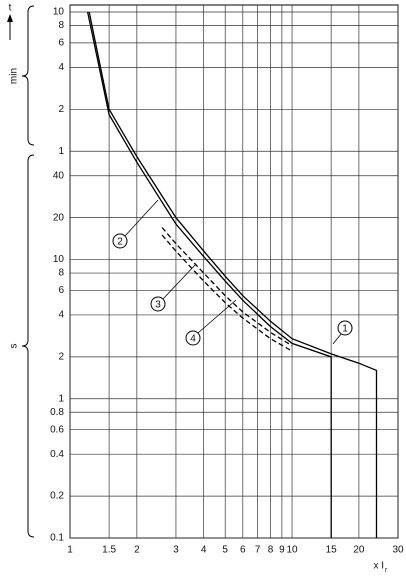  I want to click on x-tick-label: 30, so click(398, 550).